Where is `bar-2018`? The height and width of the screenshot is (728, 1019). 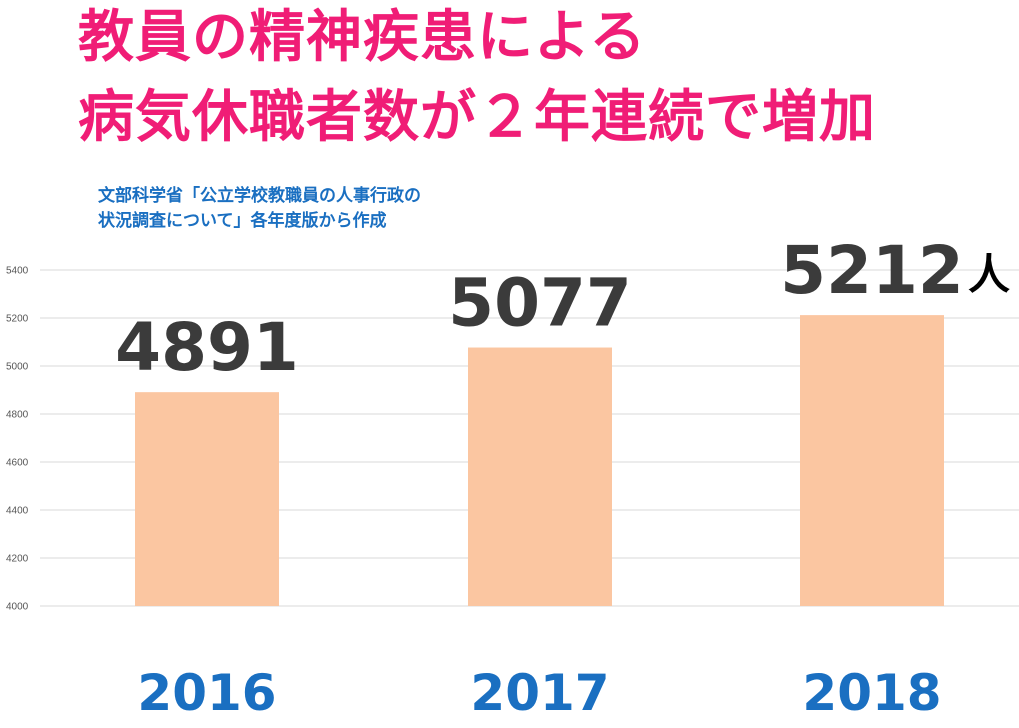 bar-2018 is located at coordinates (872, 460).